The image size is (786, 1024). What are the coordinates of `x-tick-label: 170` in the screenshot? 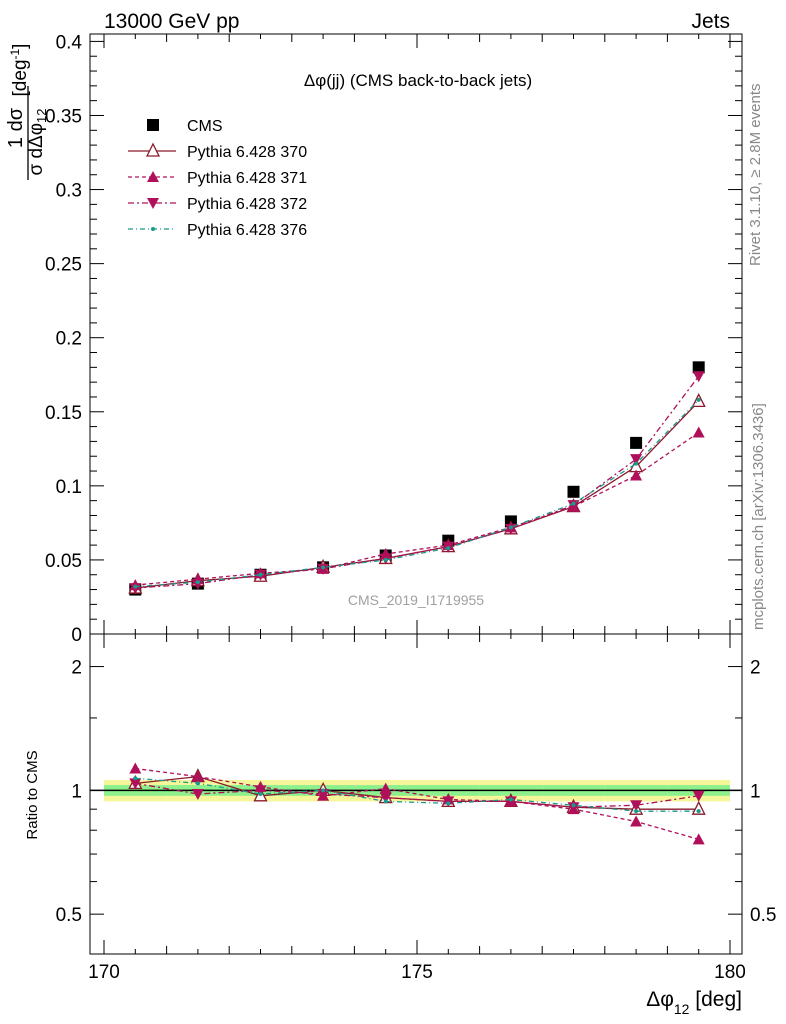 It's located at (104, 972).